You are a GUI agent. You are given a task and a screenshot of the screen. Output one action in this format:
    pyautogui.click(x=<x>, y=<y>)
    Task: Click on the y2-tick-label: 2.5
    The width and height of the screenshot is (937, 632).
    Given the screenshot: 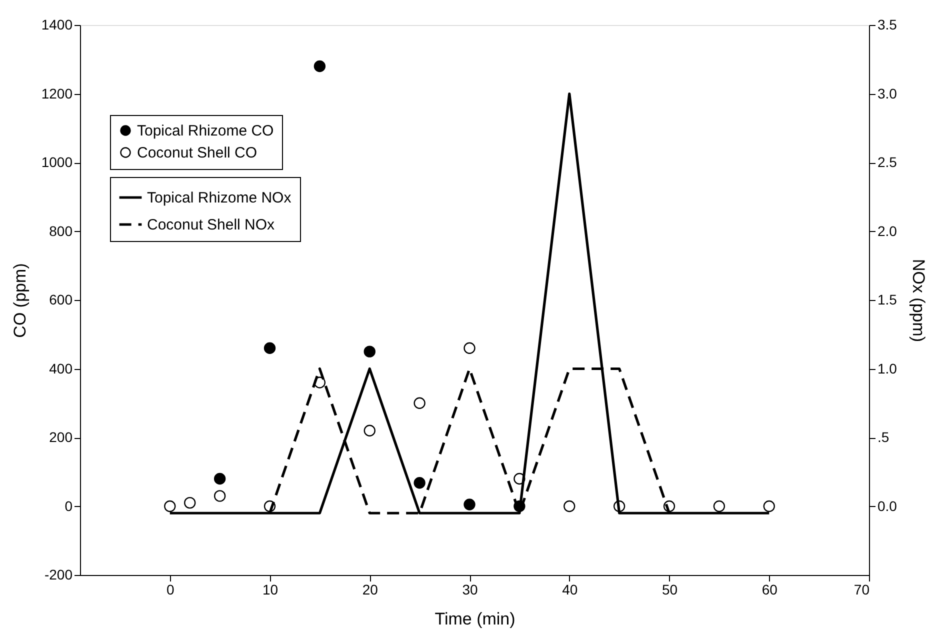 What is the action you would take?
    pyautogui.click(x=888, y=162)
    